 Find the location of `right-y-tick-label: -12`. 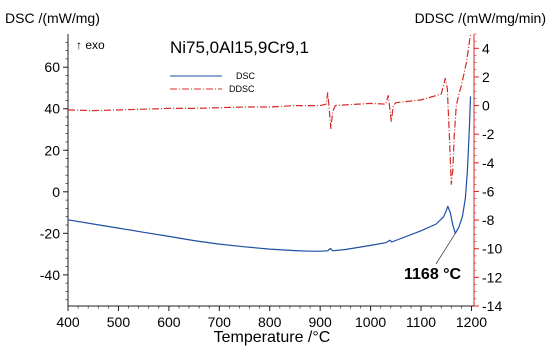

right-y-tick-label: -12 is located at coordinates (492, 277).